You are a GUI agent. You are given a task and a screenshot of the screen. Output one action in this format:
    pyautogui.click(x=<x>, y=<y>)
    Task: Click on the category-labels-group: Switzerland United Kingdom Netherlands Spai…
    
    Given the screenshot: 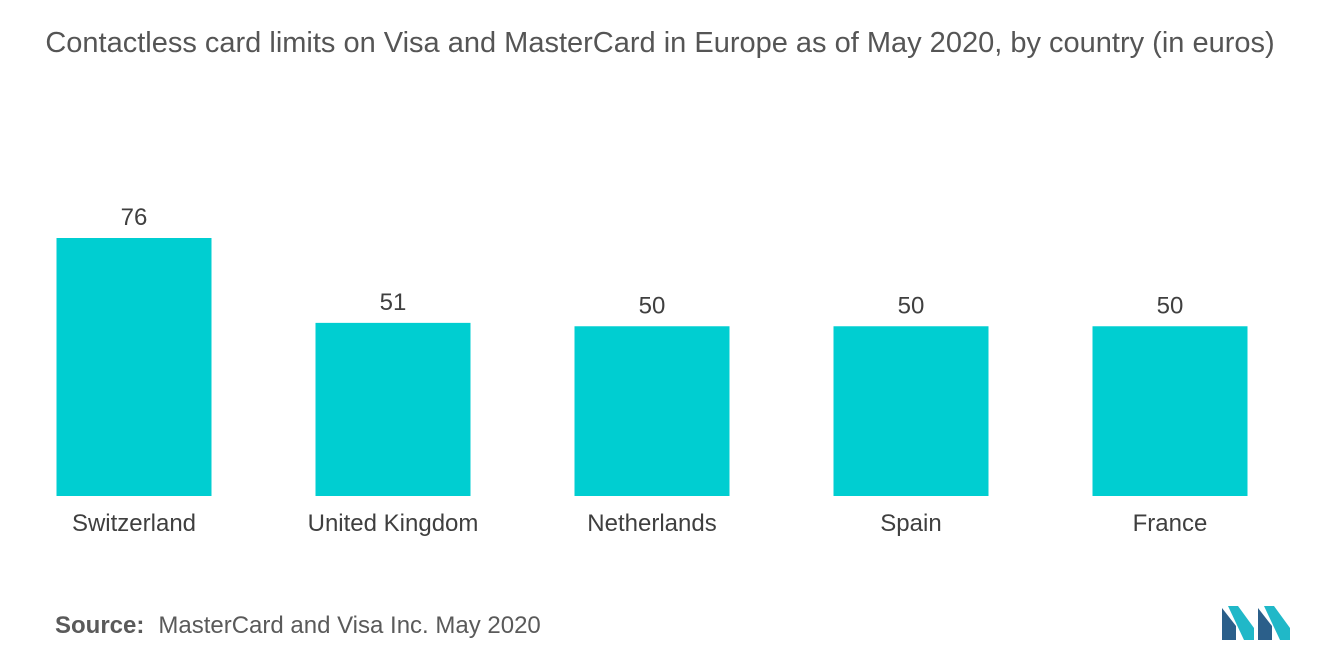 What is the action you would take?
    pyautogui.click(x=639, y=523)
    